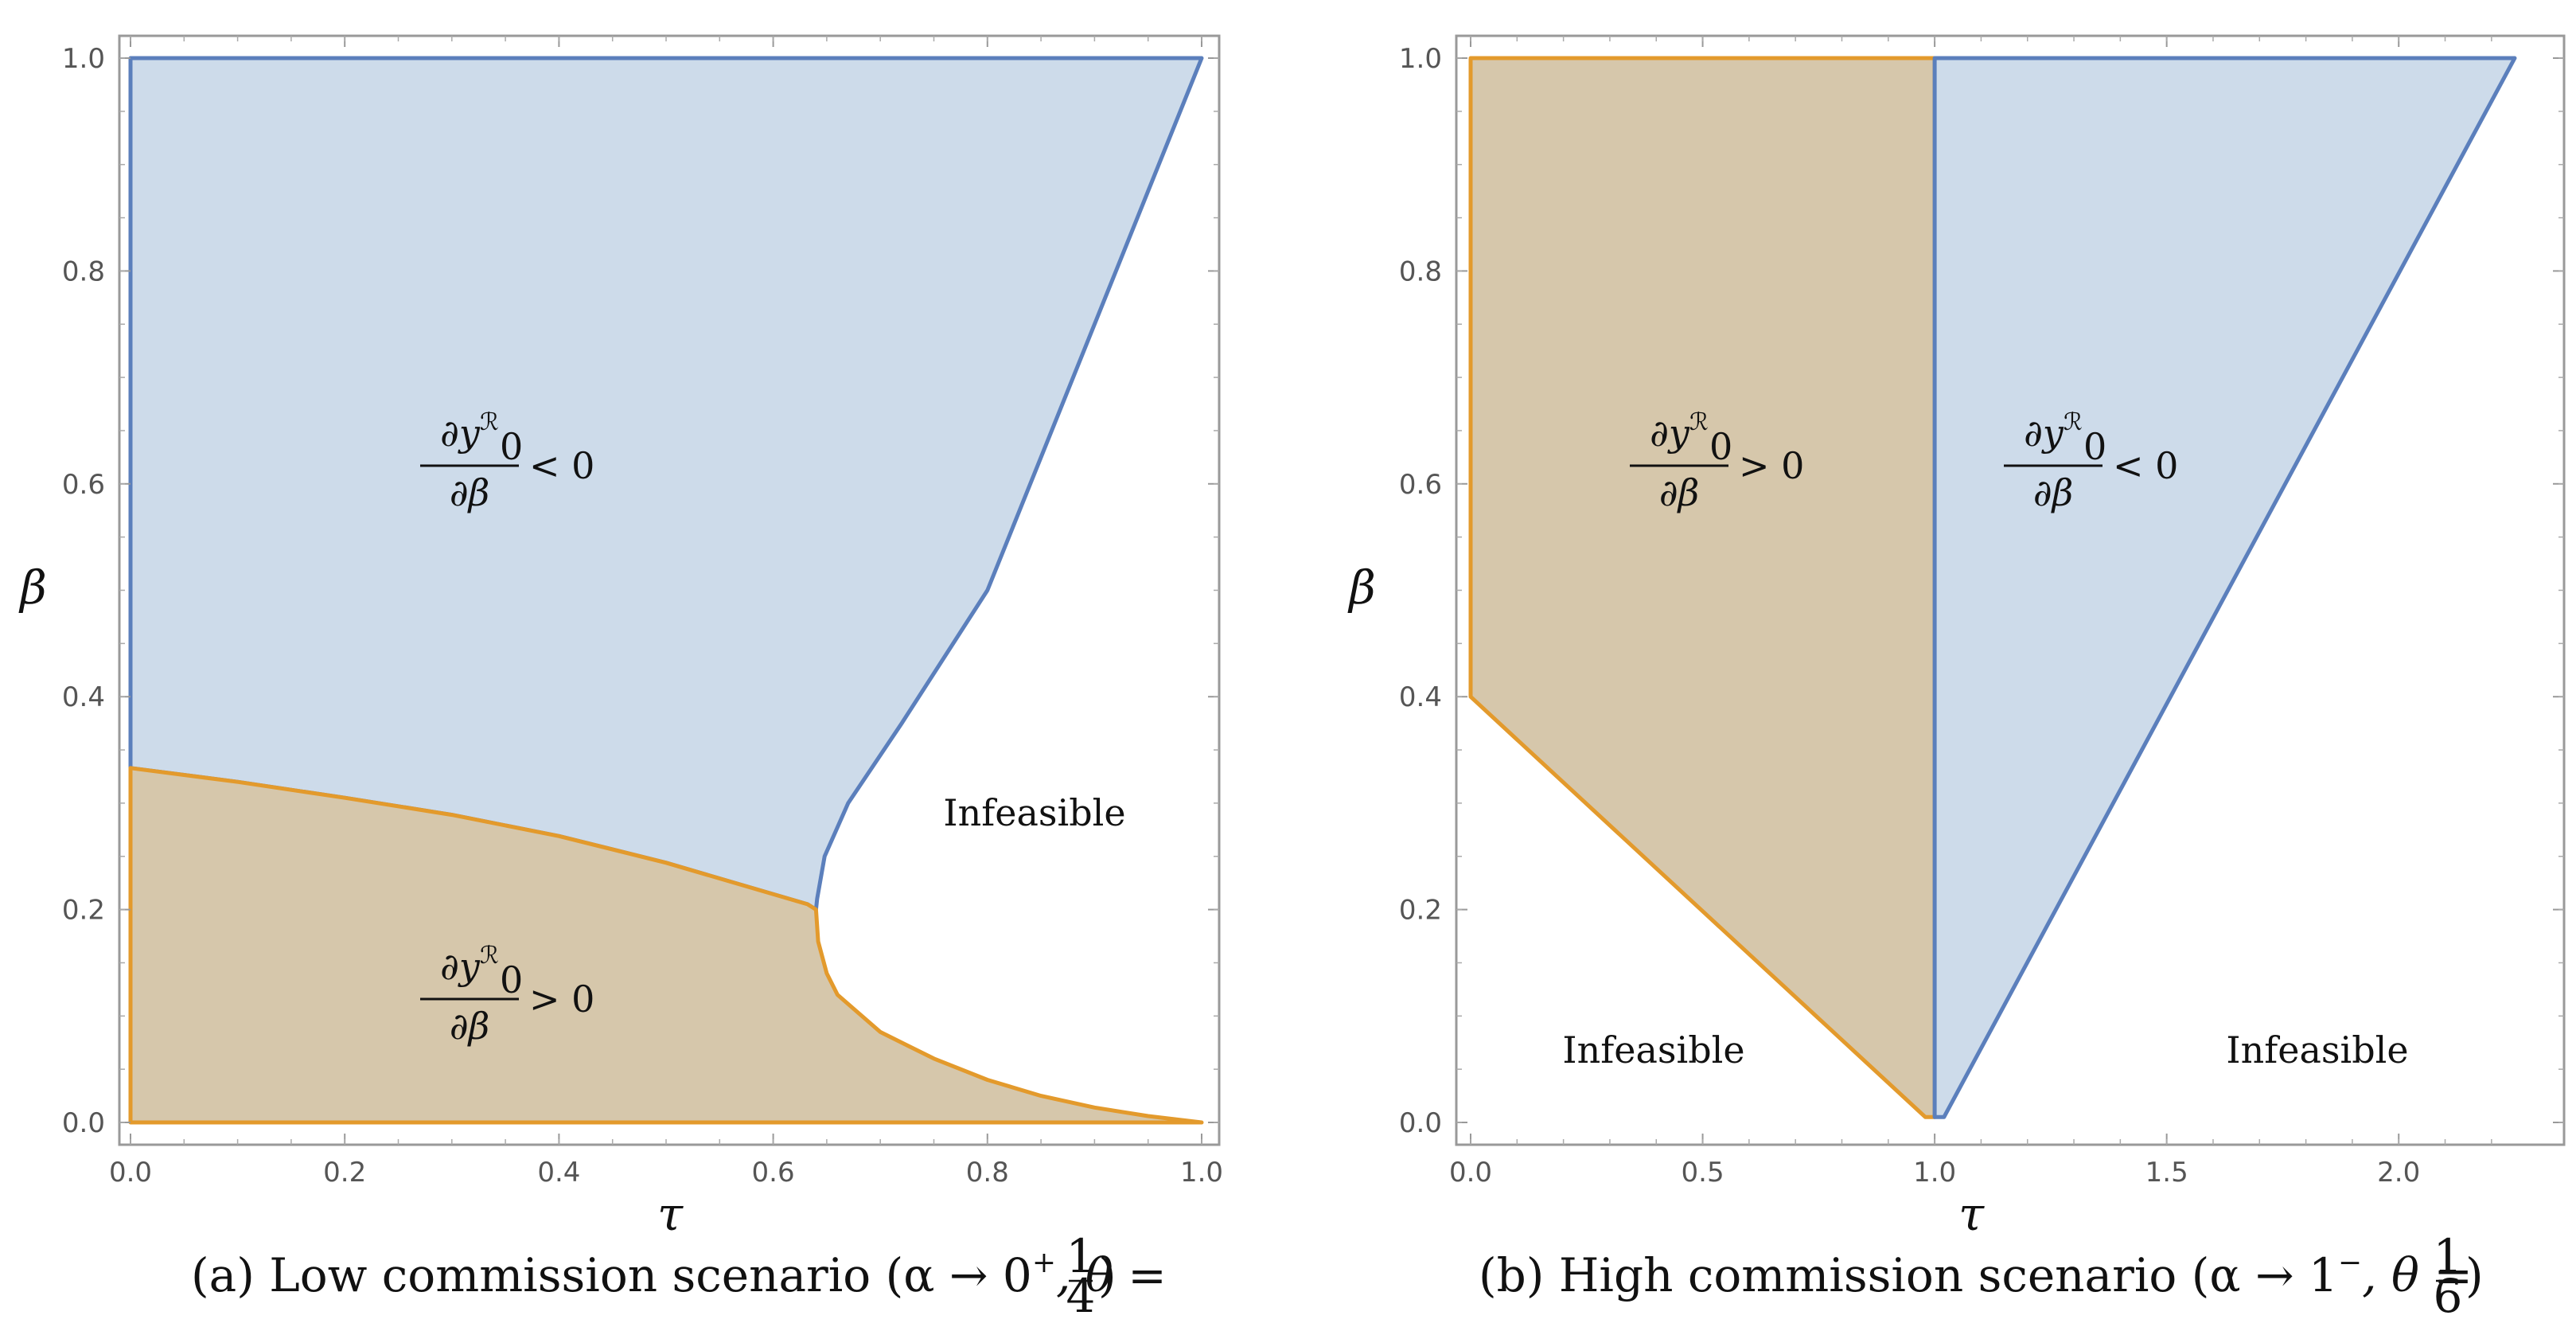 This screenshot has width=2576, height=1331. What do you see at coordinates (1702, 587) in the screenshot?
I see `panel-b-region-positive` at bounding box center [1702, 587].